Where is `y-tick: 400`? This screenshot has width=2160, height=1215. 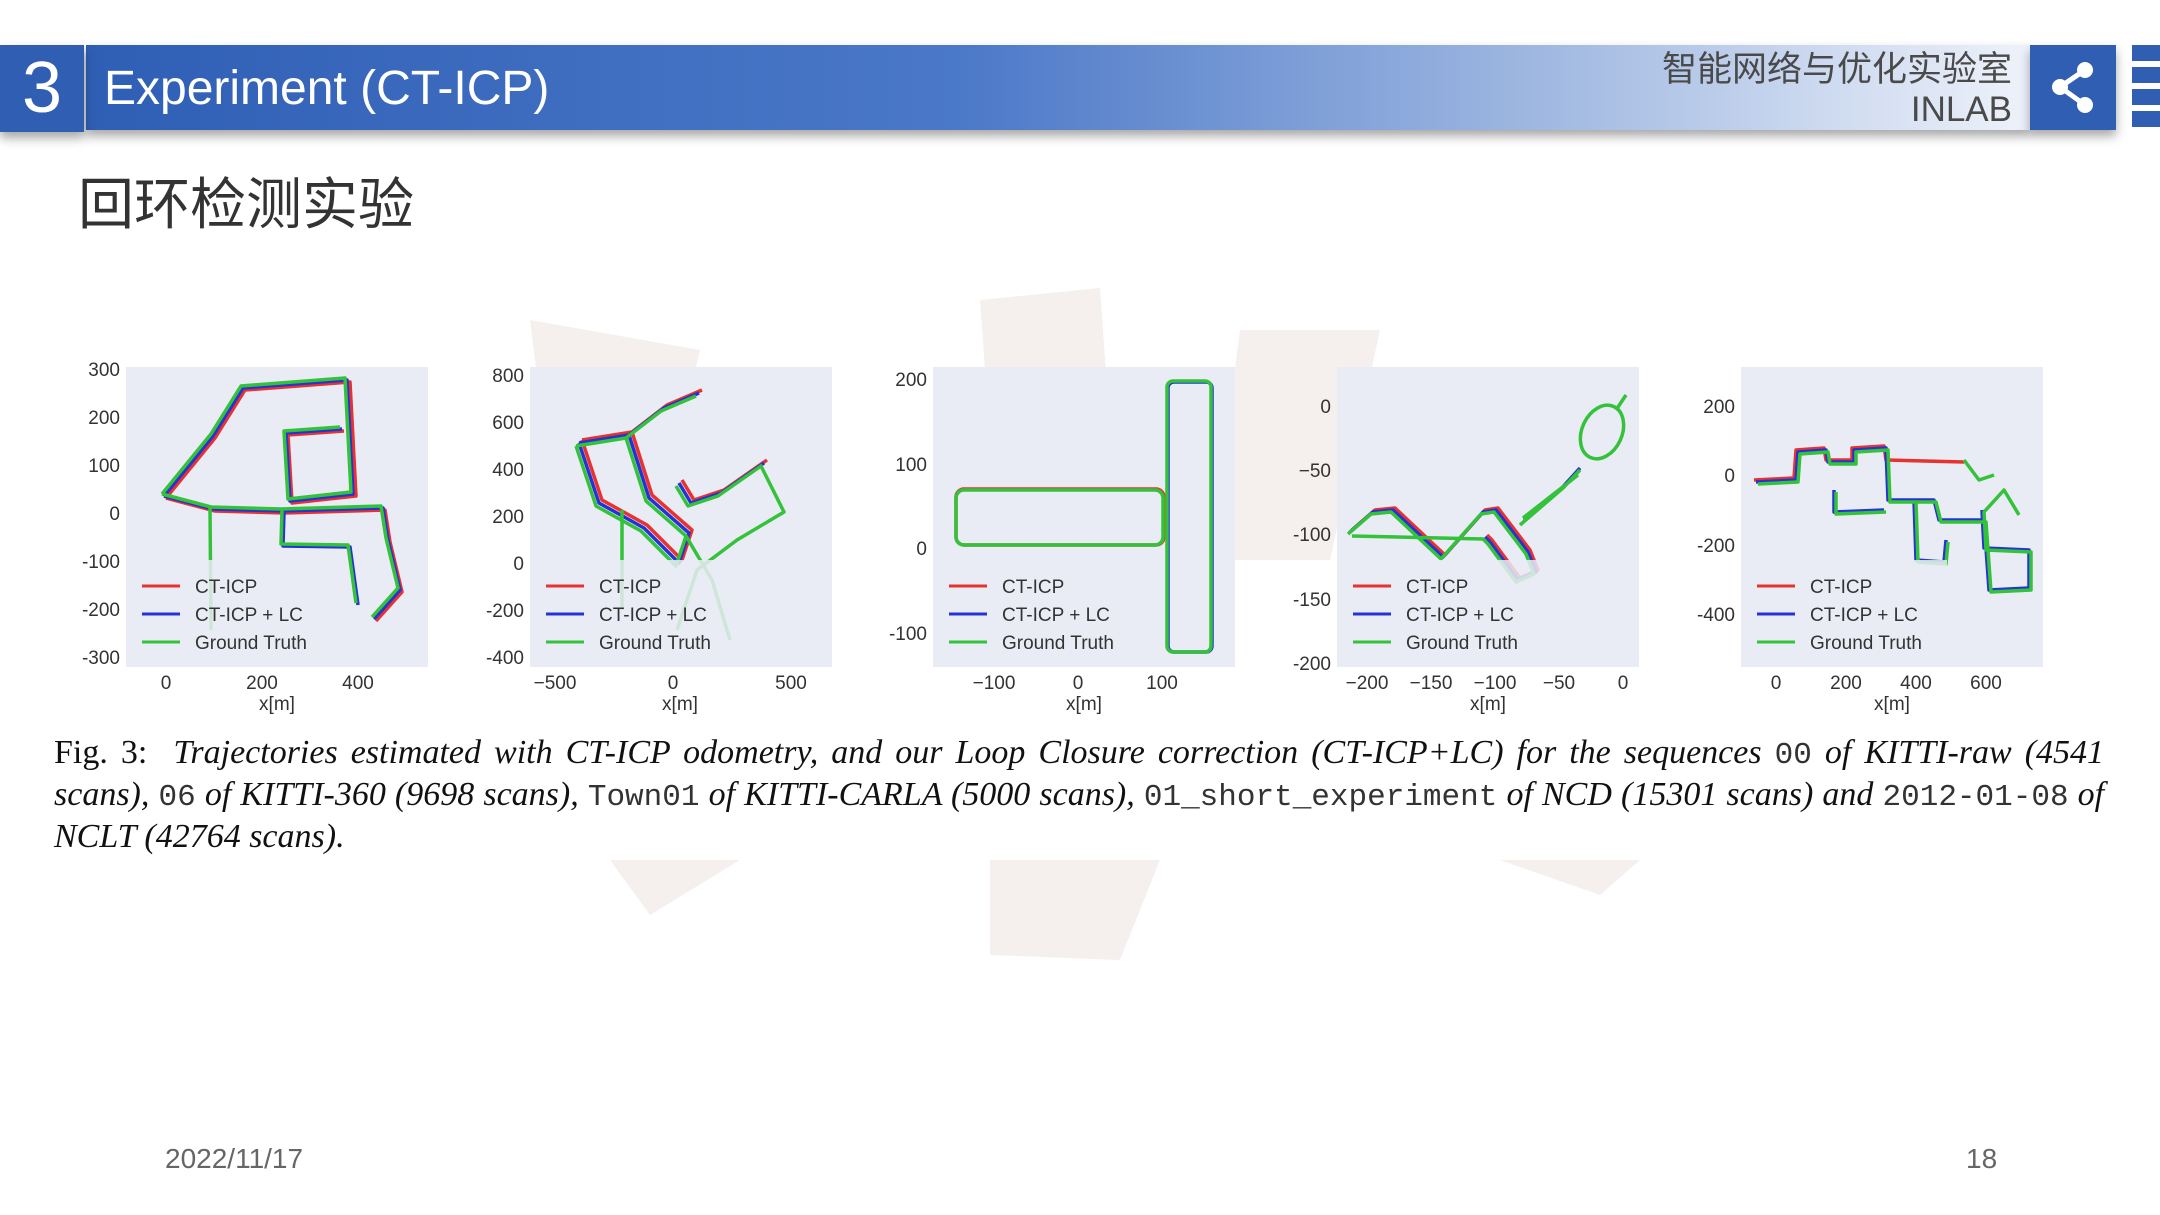
y-tick: 400 is located at coordinates (508, 470).